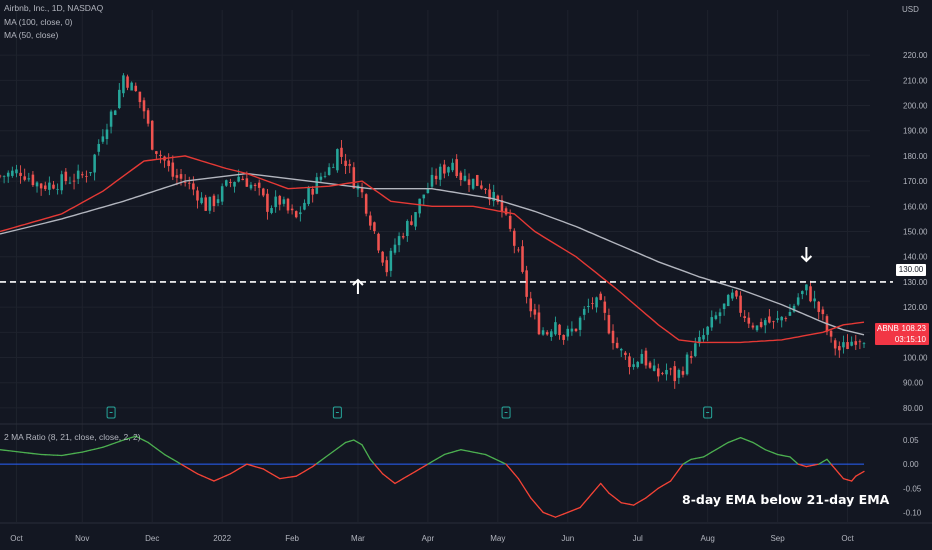 The image size is (932, 550). Describe the element at coordinates (915, 282) in the screenshot. I see `y-tick-label: 130.00` at that location.